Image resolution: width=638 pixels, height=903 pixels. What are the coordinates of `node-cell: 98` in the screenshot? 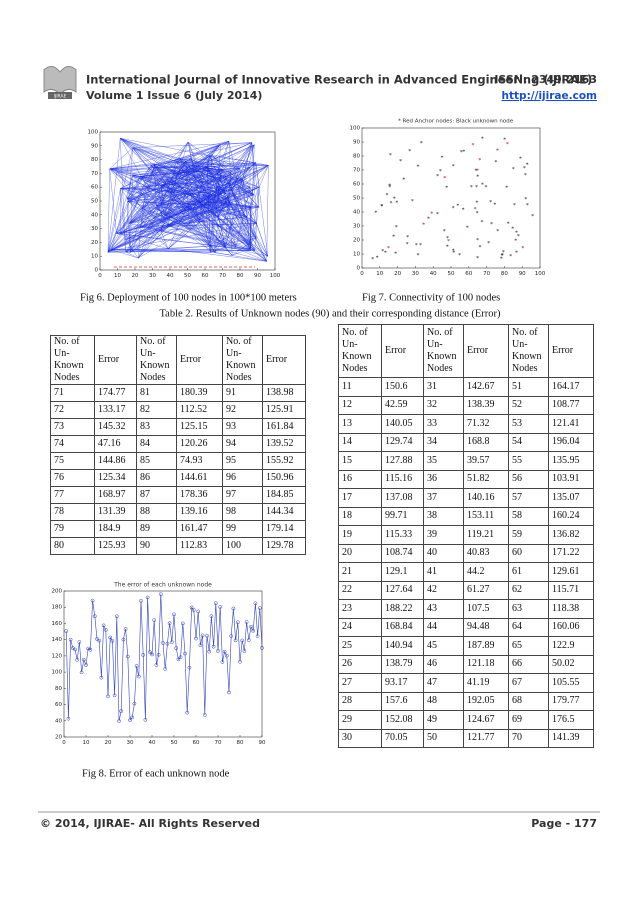 It's located at (242, 512).